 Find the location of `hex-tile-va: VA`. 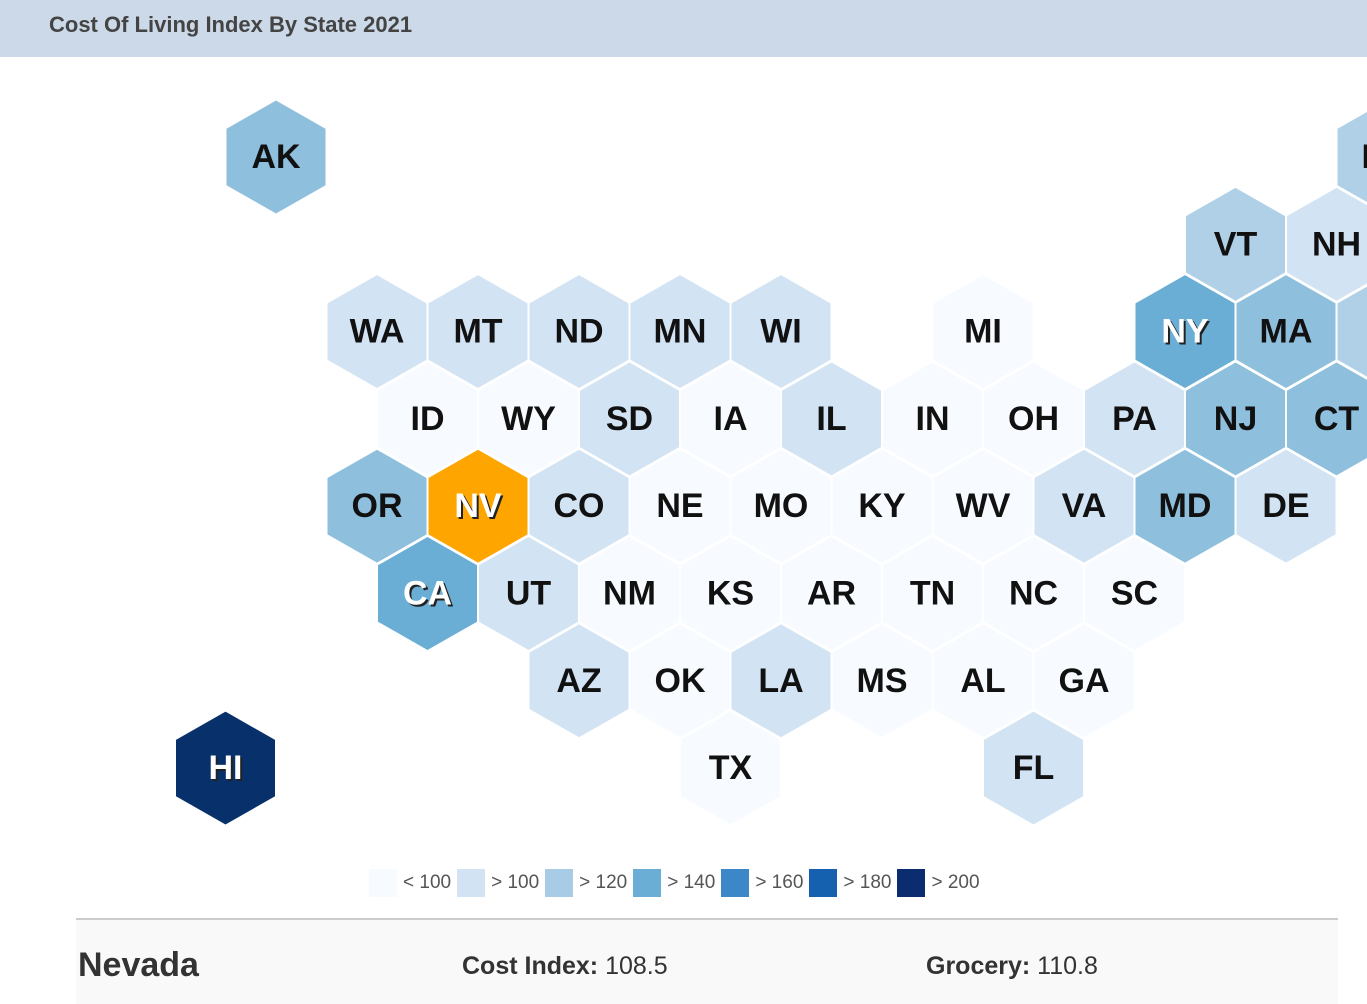

hex-tile-va: VA is located at coordinates (1084, 506).